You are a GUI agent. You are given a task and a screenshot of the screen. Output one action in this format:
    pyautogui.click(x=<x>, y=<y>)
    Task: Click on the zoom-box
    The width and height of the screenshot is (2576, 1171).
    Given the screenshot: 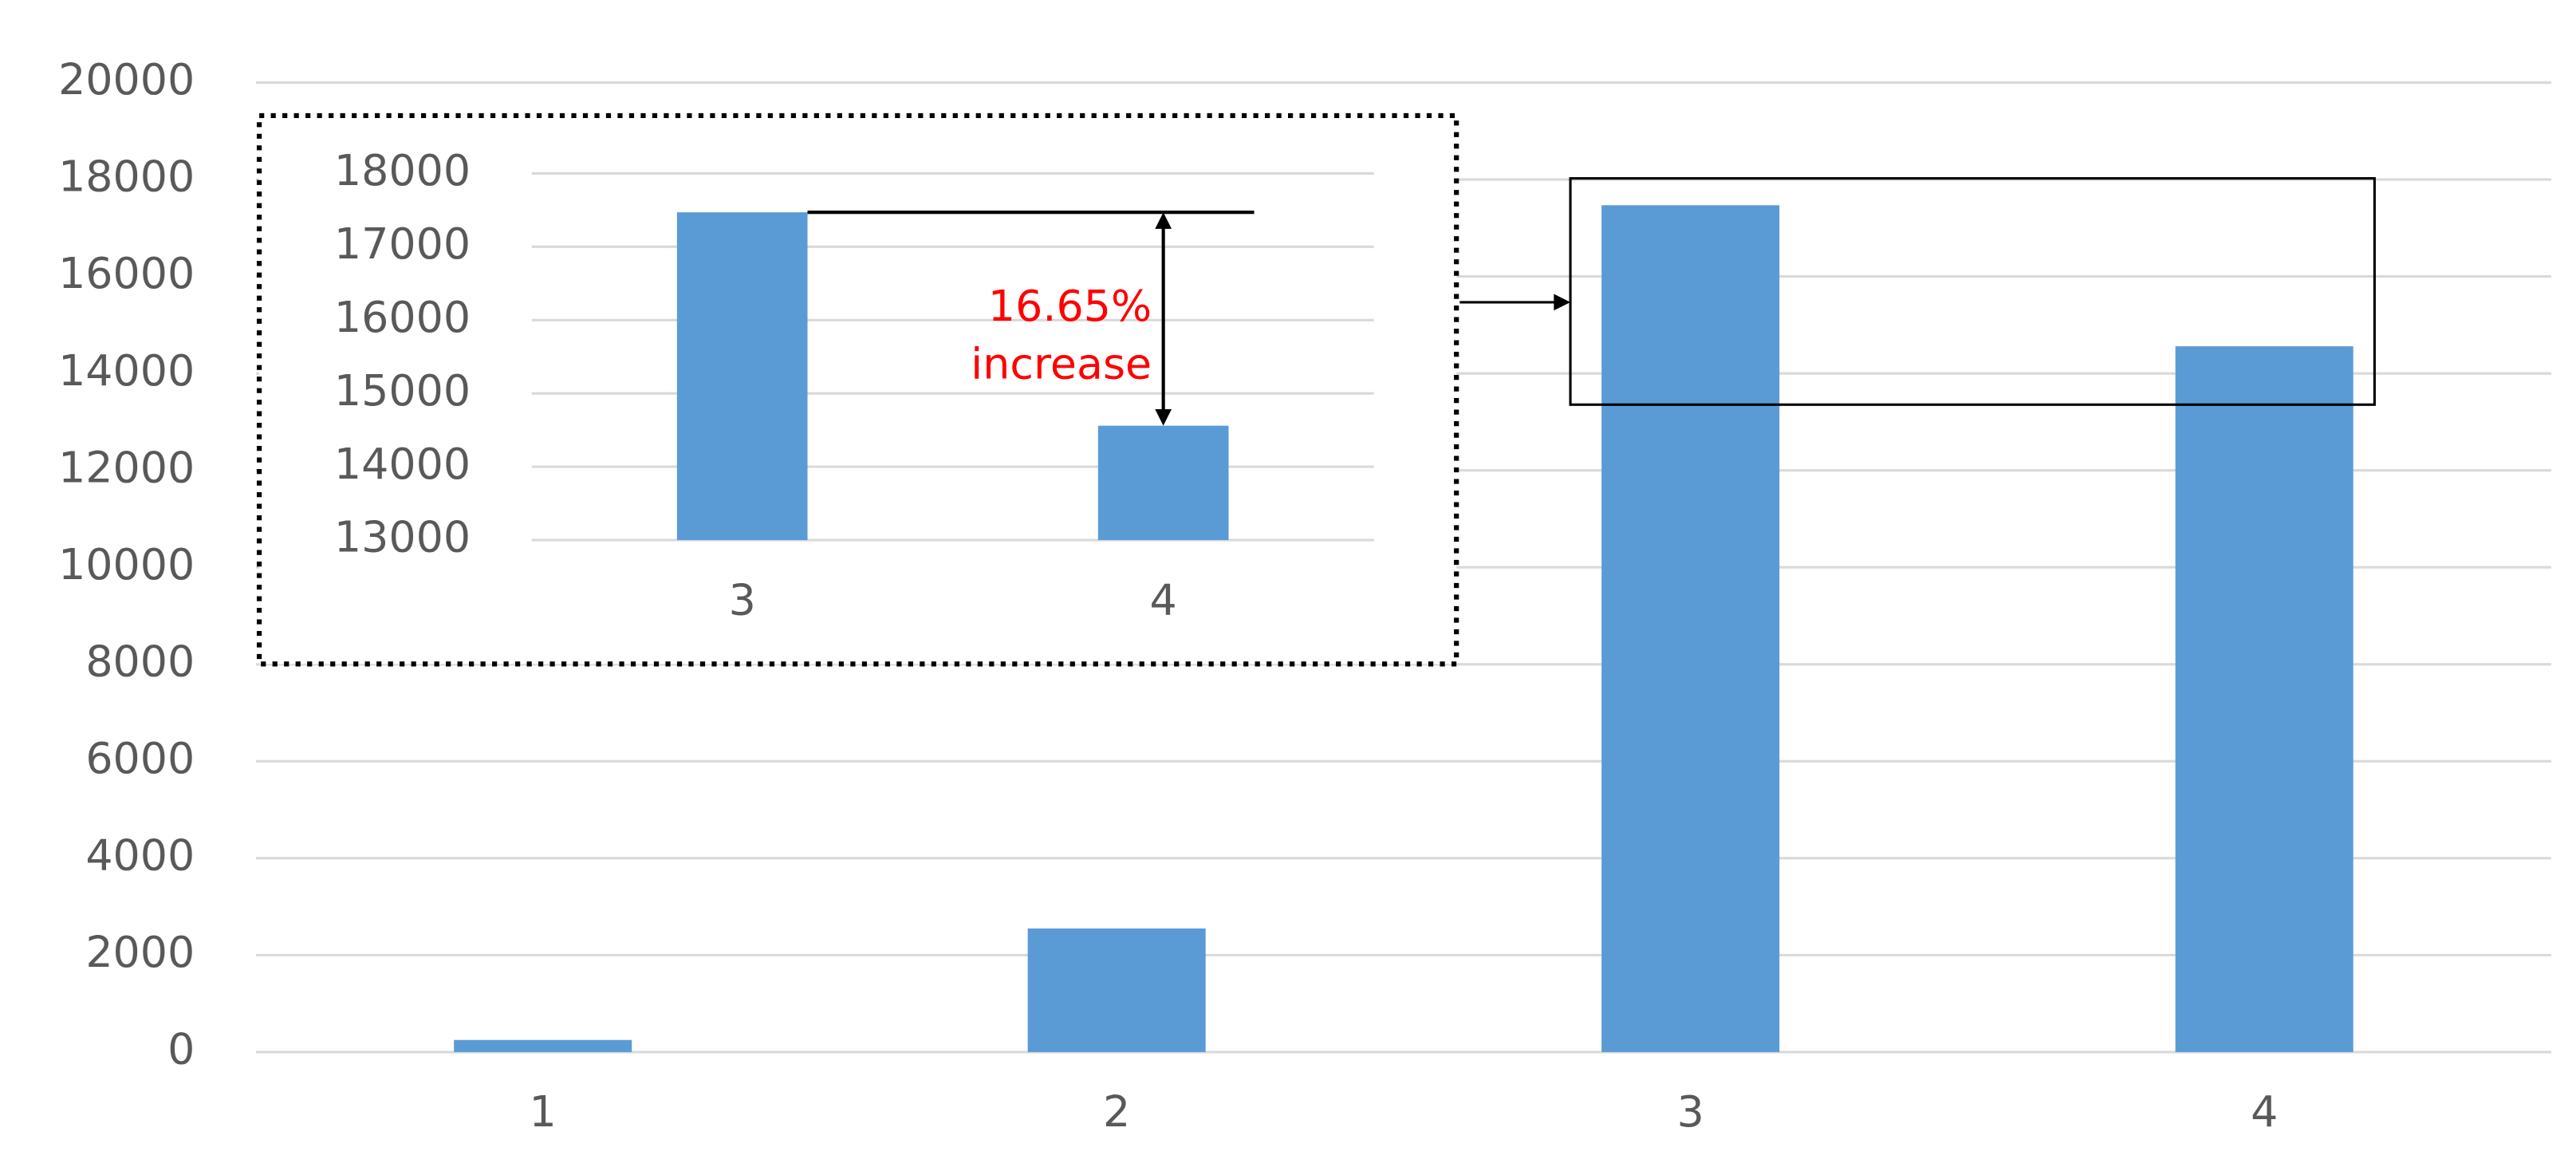 What is the action you would take?
    pyautogui.click(x=1972, y=292)
    